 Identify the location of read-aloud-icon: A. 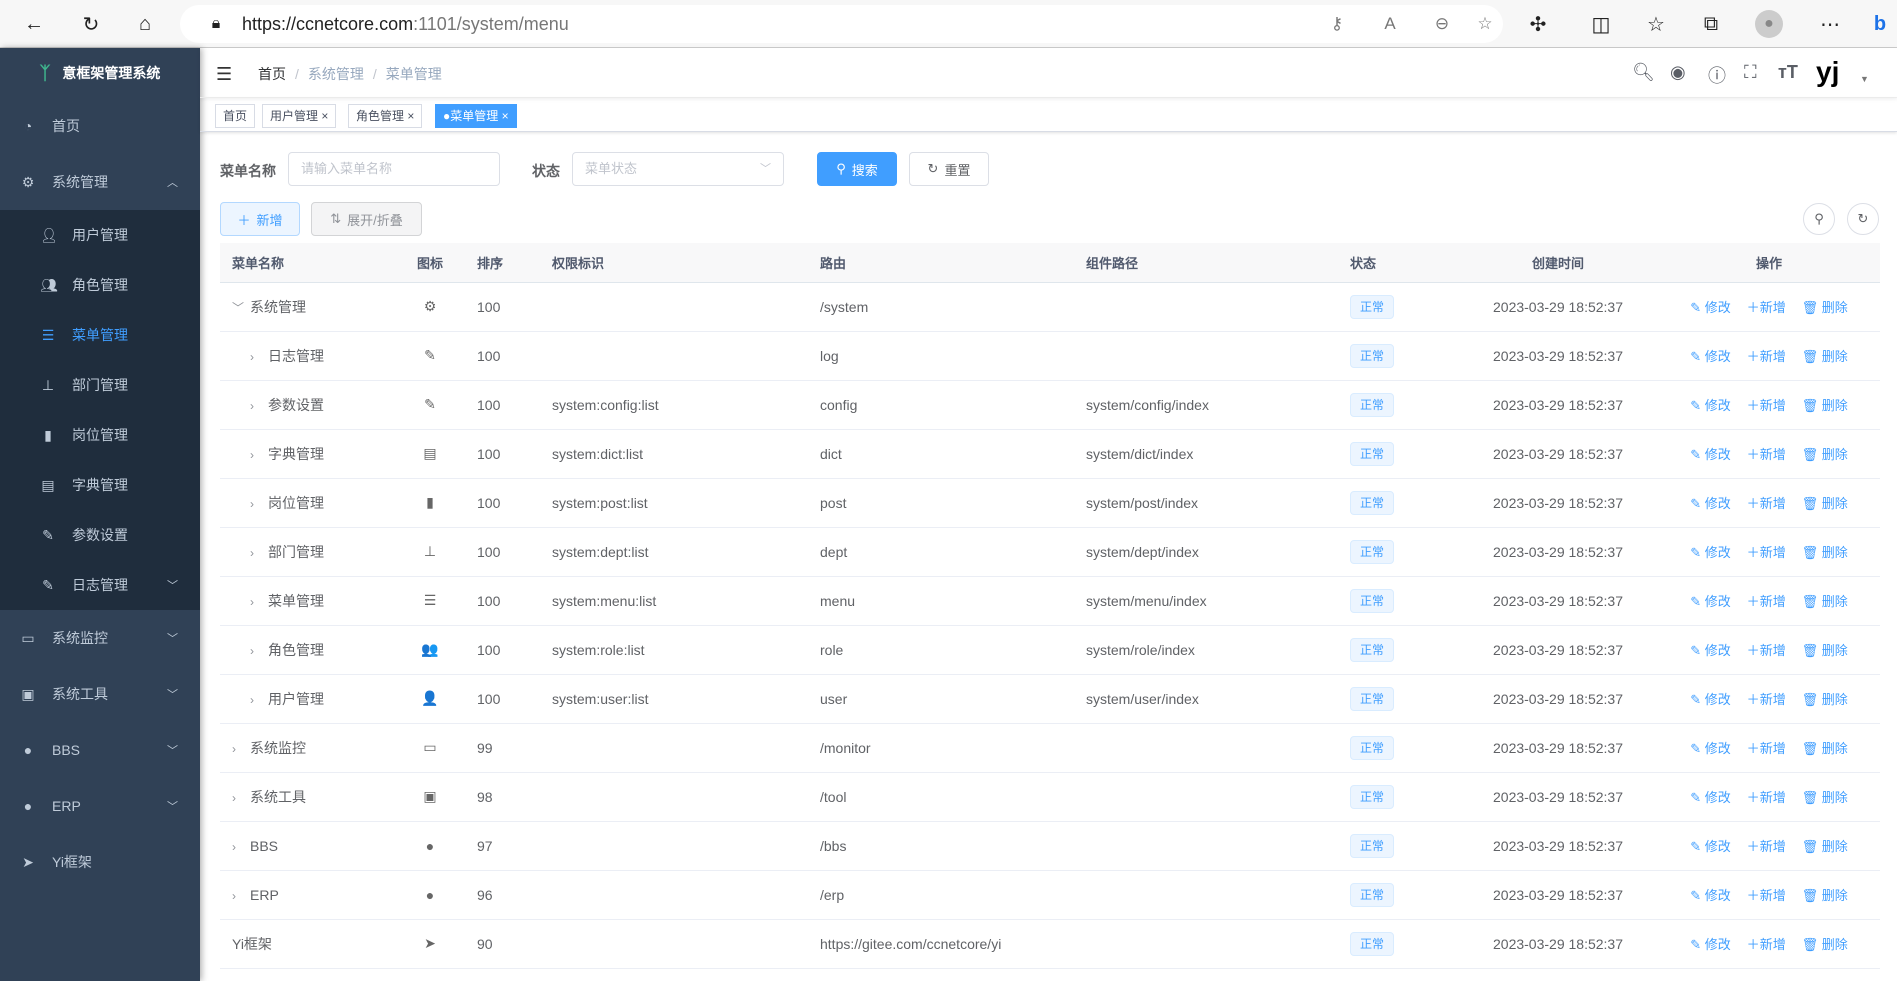
(1390, 23).